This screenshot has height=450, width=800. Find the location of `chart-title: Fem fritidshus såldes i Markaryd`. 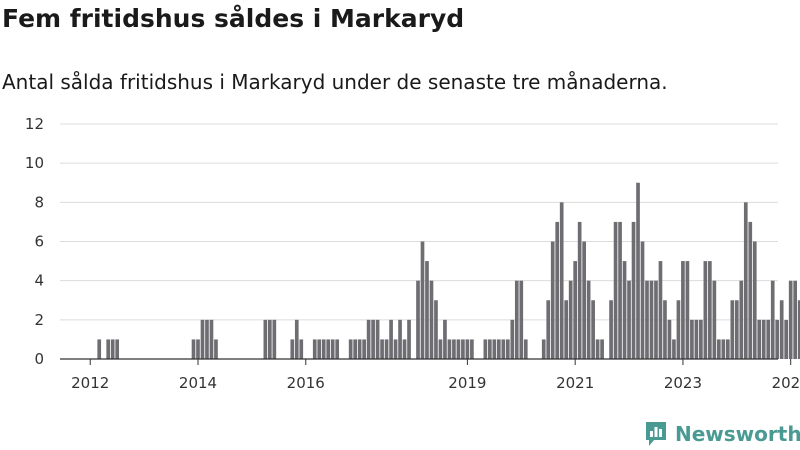

chart-title: Fem fritidshus såldes i Markaryd is located at coordinates (233, 18).